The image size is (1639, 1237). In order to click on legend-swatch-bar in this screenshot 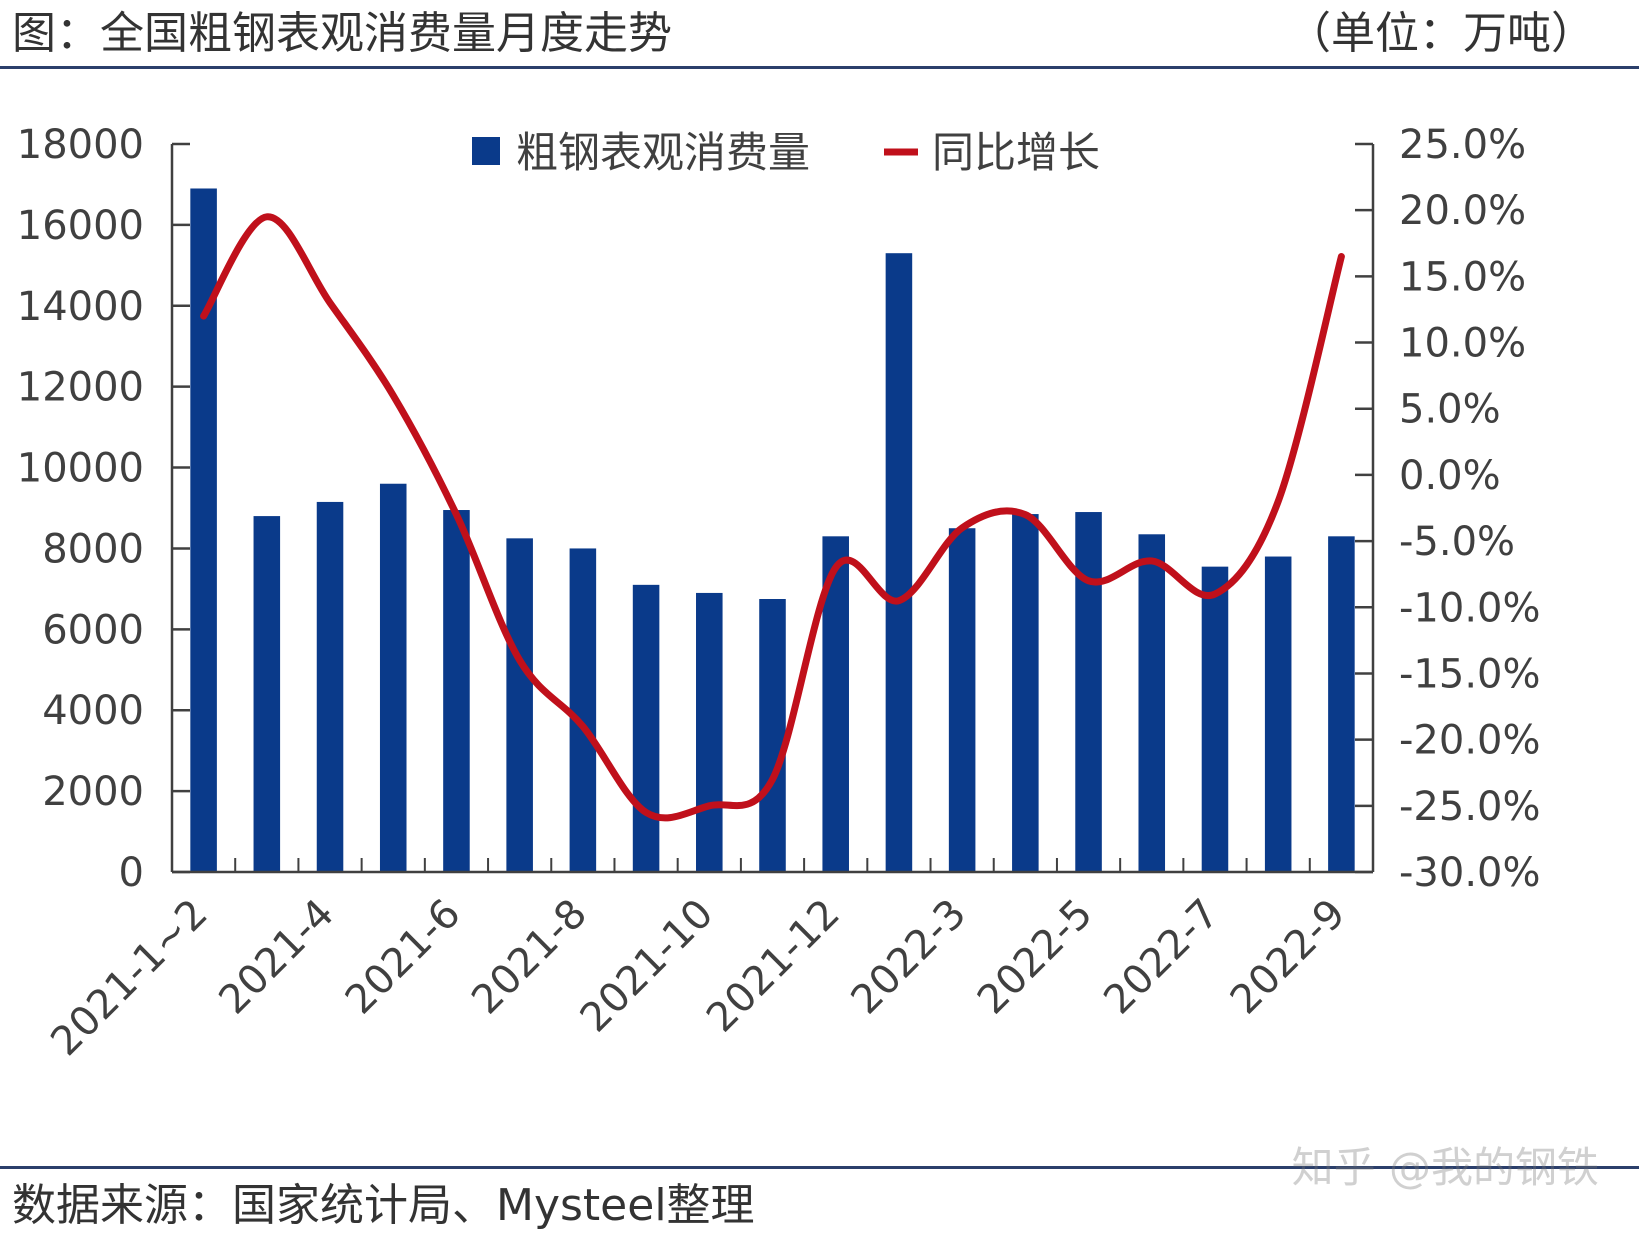, I will do `click(486, 151)`.